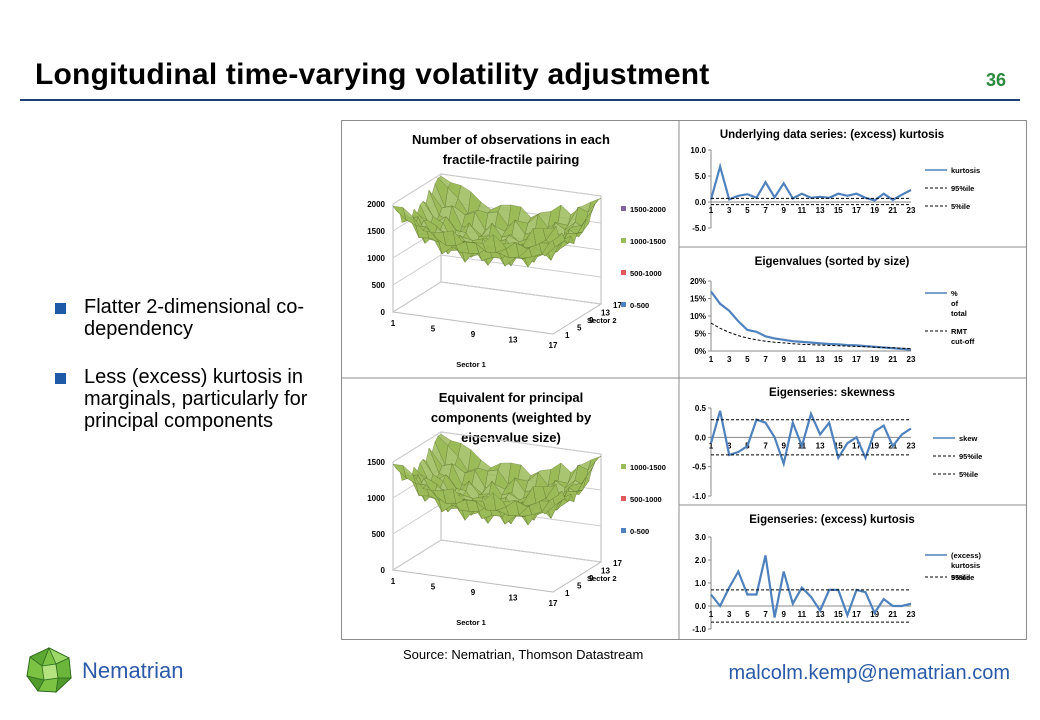  Describe the element at coordinates (700, 351) in the screenshot. I see `y-tick-label: 0%` at that location.